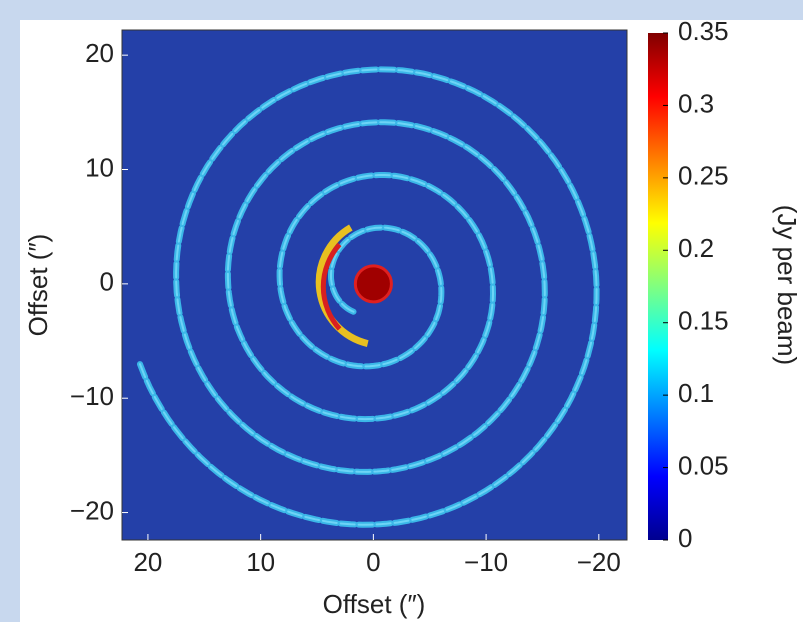  What do you see at coordinates (147, 562) in the screenshot?
I see `x-tick-label: 20` at bounding box center [147, 562].